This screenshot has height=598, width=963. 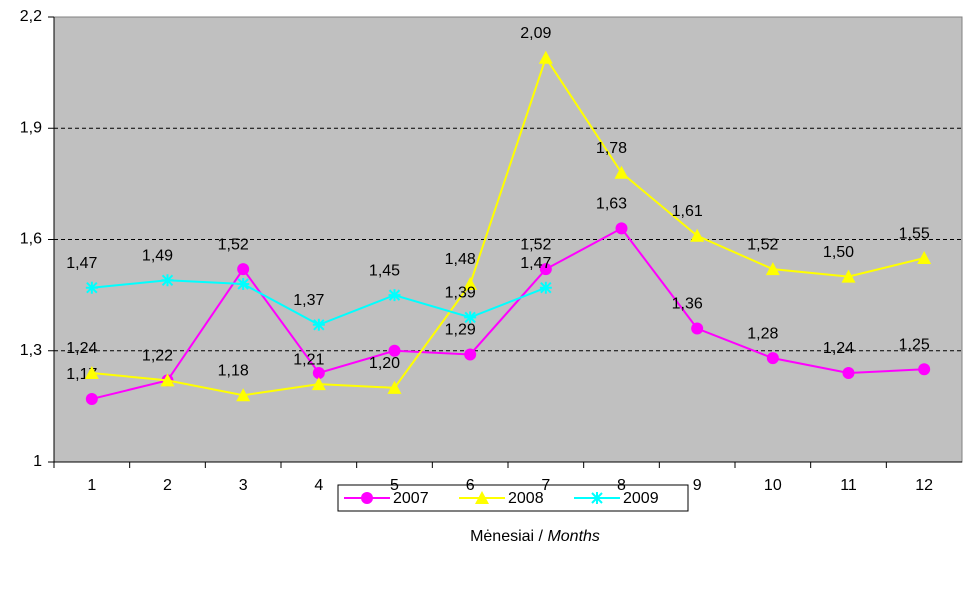 I want to click on x-tick-label: 12, so click(x=924, y=485).